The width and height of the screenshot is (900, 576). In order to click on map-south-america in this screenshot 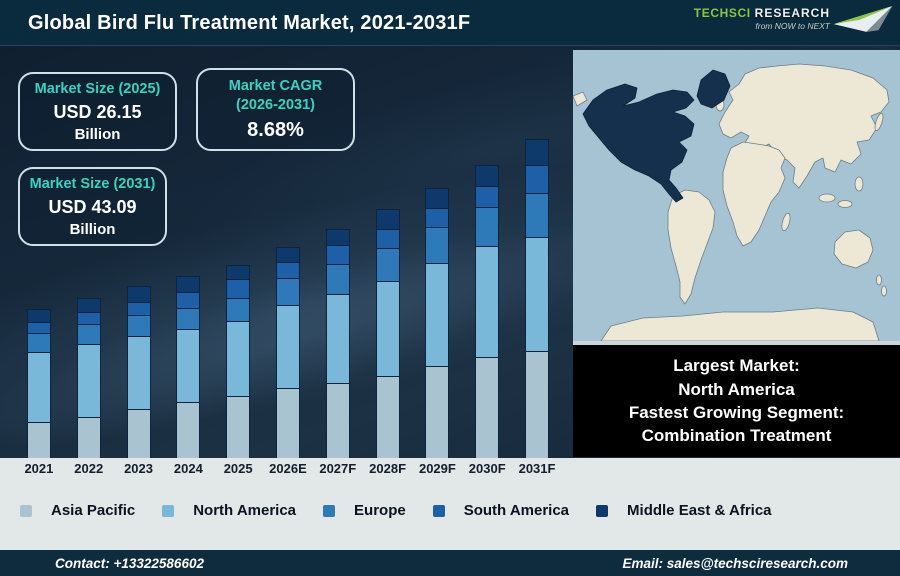, I will do `click(691, 247)`.